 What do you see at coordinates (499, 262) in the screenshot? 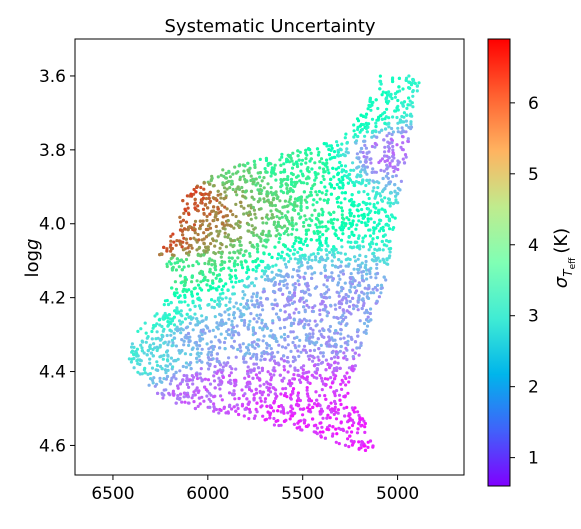
I see `colorbar` at bounding box center [499, 262].